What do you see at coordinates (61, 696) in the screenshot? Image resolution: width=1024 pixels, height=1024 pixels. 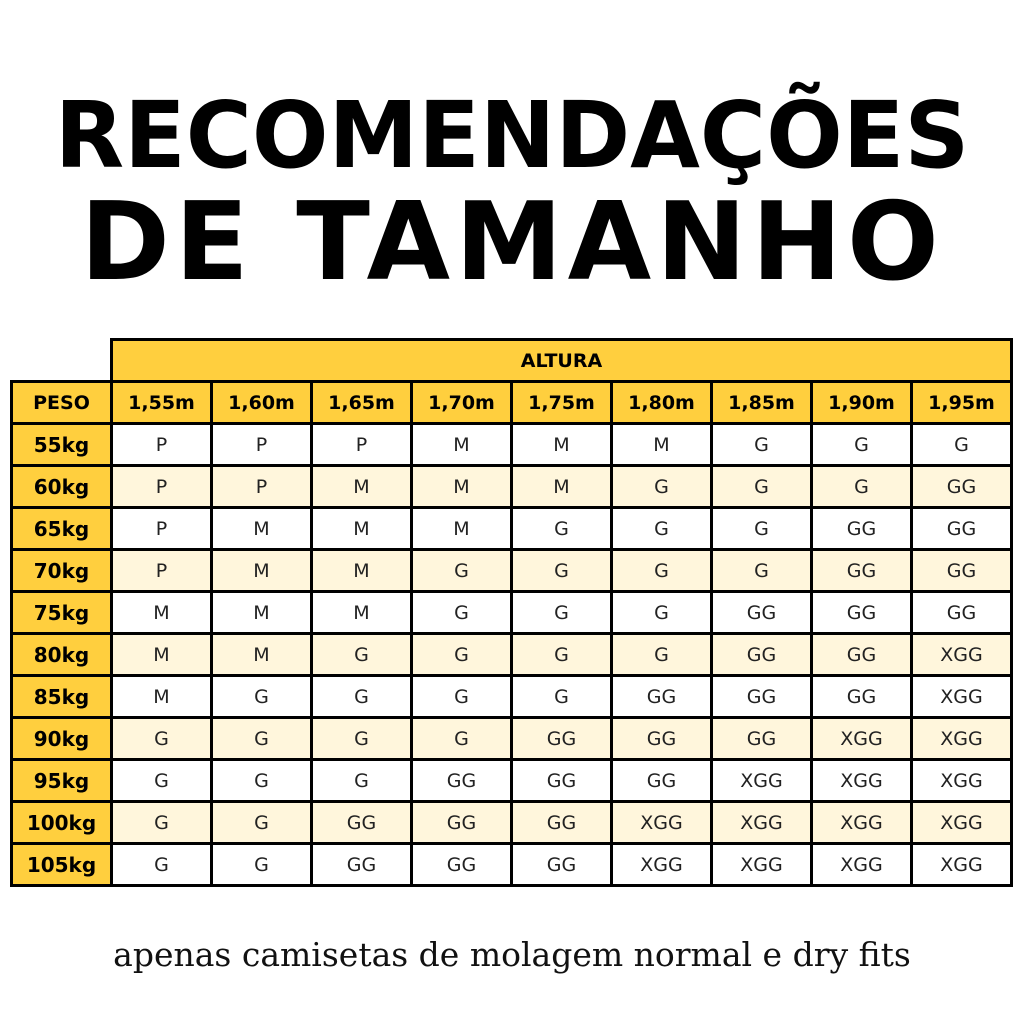 I see `weight-row-header: 85kg` at bounding box center [61, 696].